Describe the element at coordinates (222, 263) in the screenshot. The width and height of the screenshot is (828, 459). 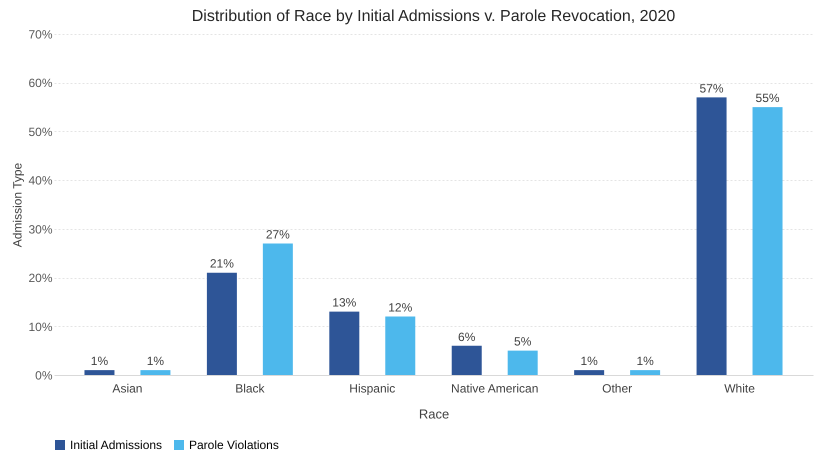
I see `data-label: 21%` at that location.